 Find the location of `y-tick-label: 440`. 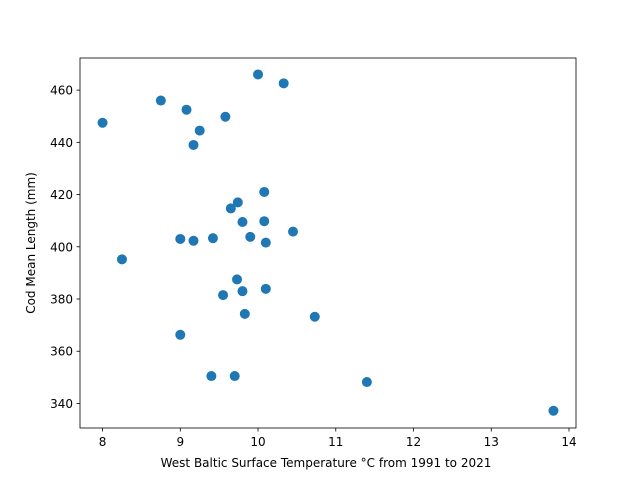

y-tick-label: 440 is located at coordinates (61, 143).